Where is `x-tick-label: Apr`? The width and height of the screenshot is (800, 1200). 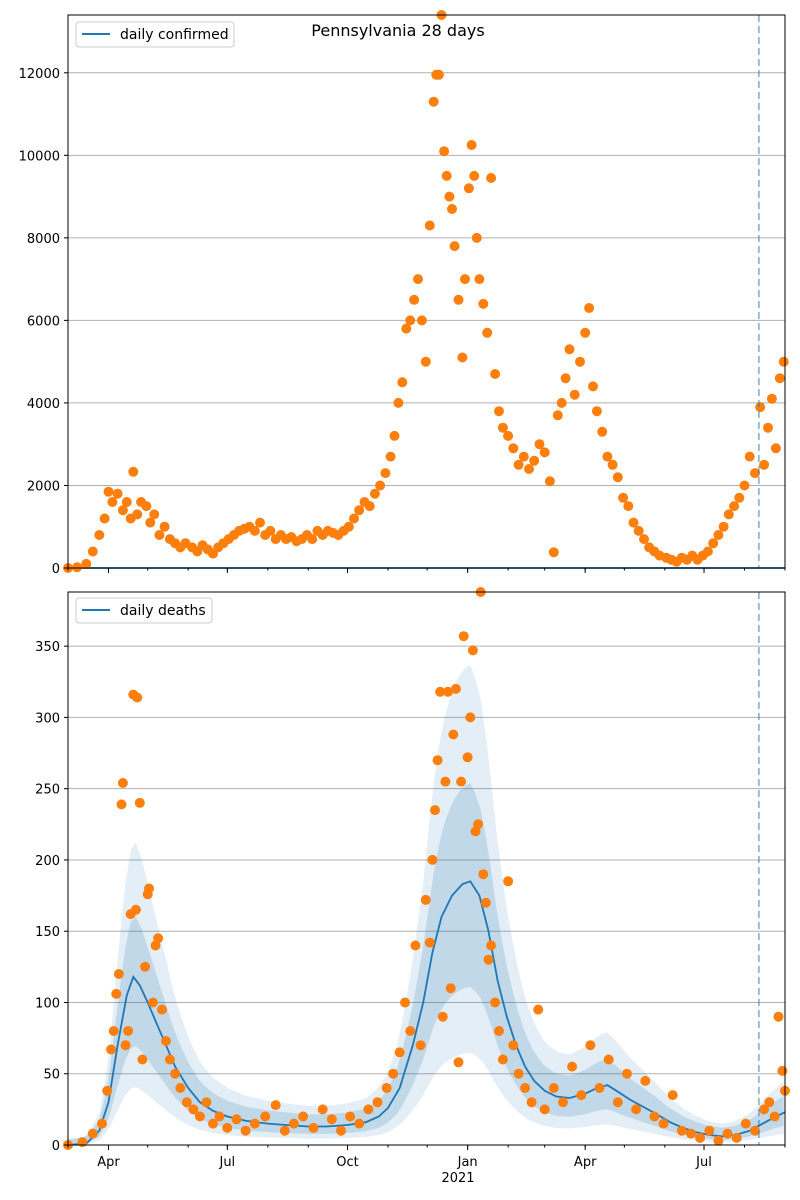 x-tick-label: Apr is located at coordinates (108, 1162).